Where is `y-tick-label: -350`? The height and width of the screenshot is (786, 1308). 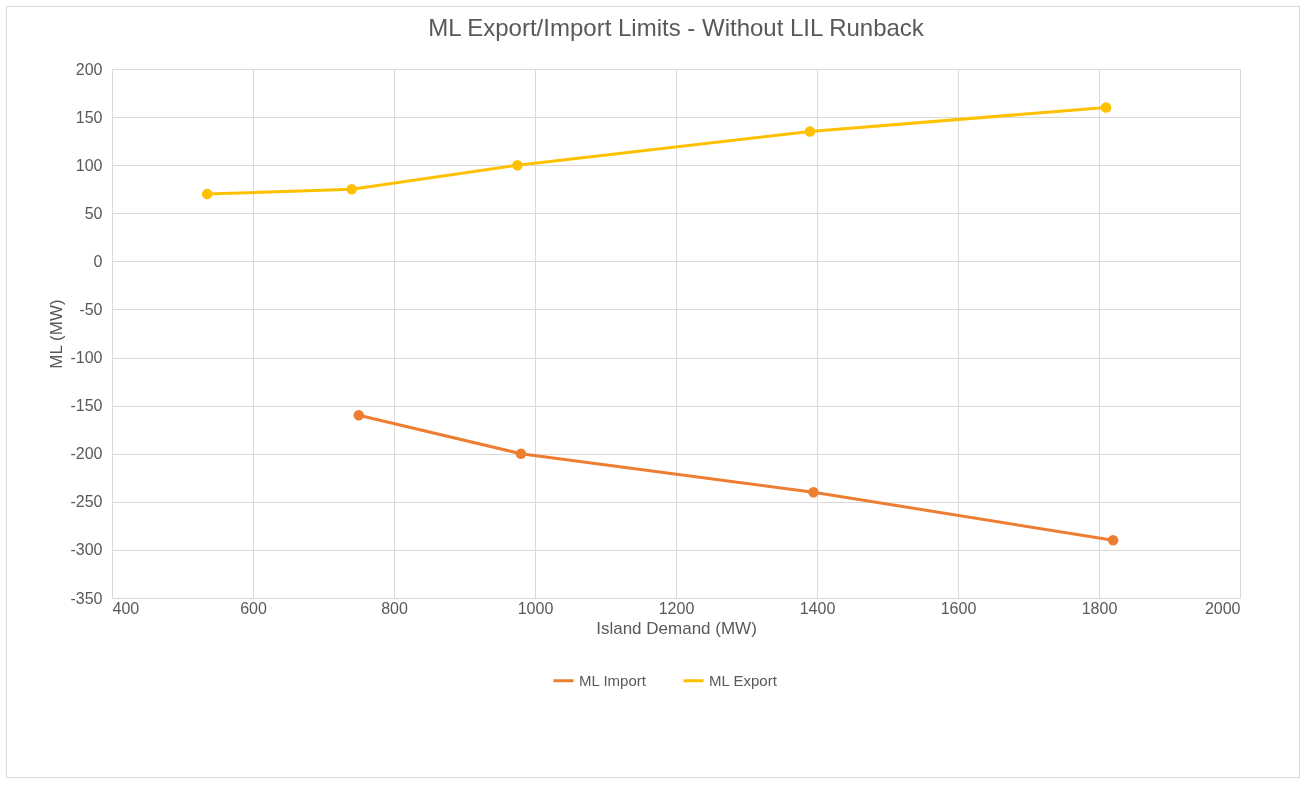 y-tick-label: -350 is located at coordinates (86, 598).